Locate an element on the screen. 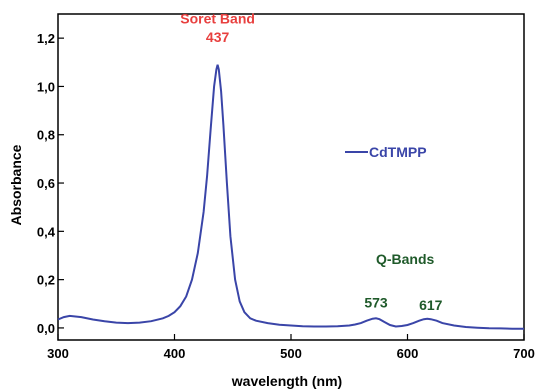 The width and height of the screenshot is (539, 390). y-tick-label: 1,2 is located at coordinates (46, 38).